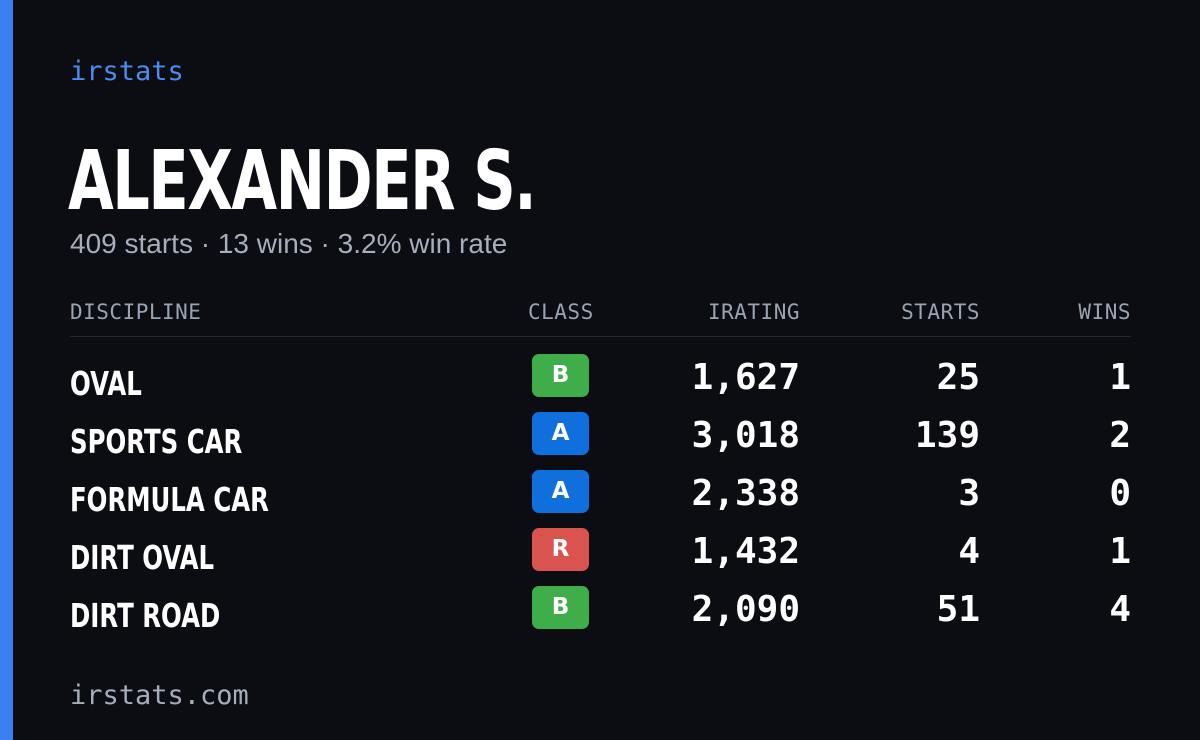 This screenshot has height=740, width=1200. Describe the element at coordinates (958, 609) in the screenshot. I see `starts-value: 51` at that location.